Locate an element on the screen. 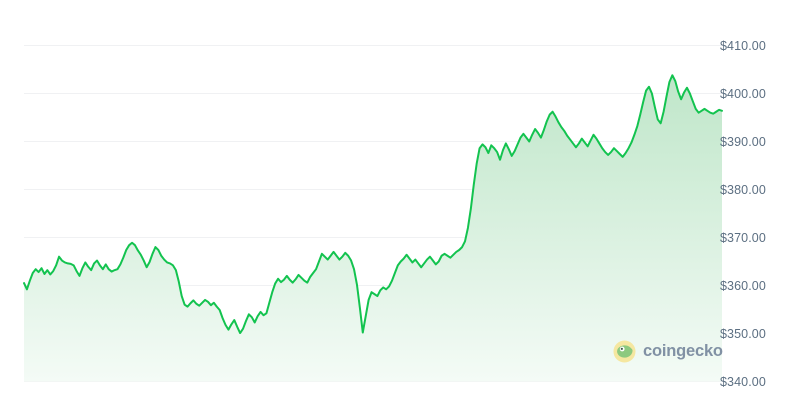 This screenshot has height=402, width=800. coingecko-watermark: coingecko is located at coordinates (668, 351).